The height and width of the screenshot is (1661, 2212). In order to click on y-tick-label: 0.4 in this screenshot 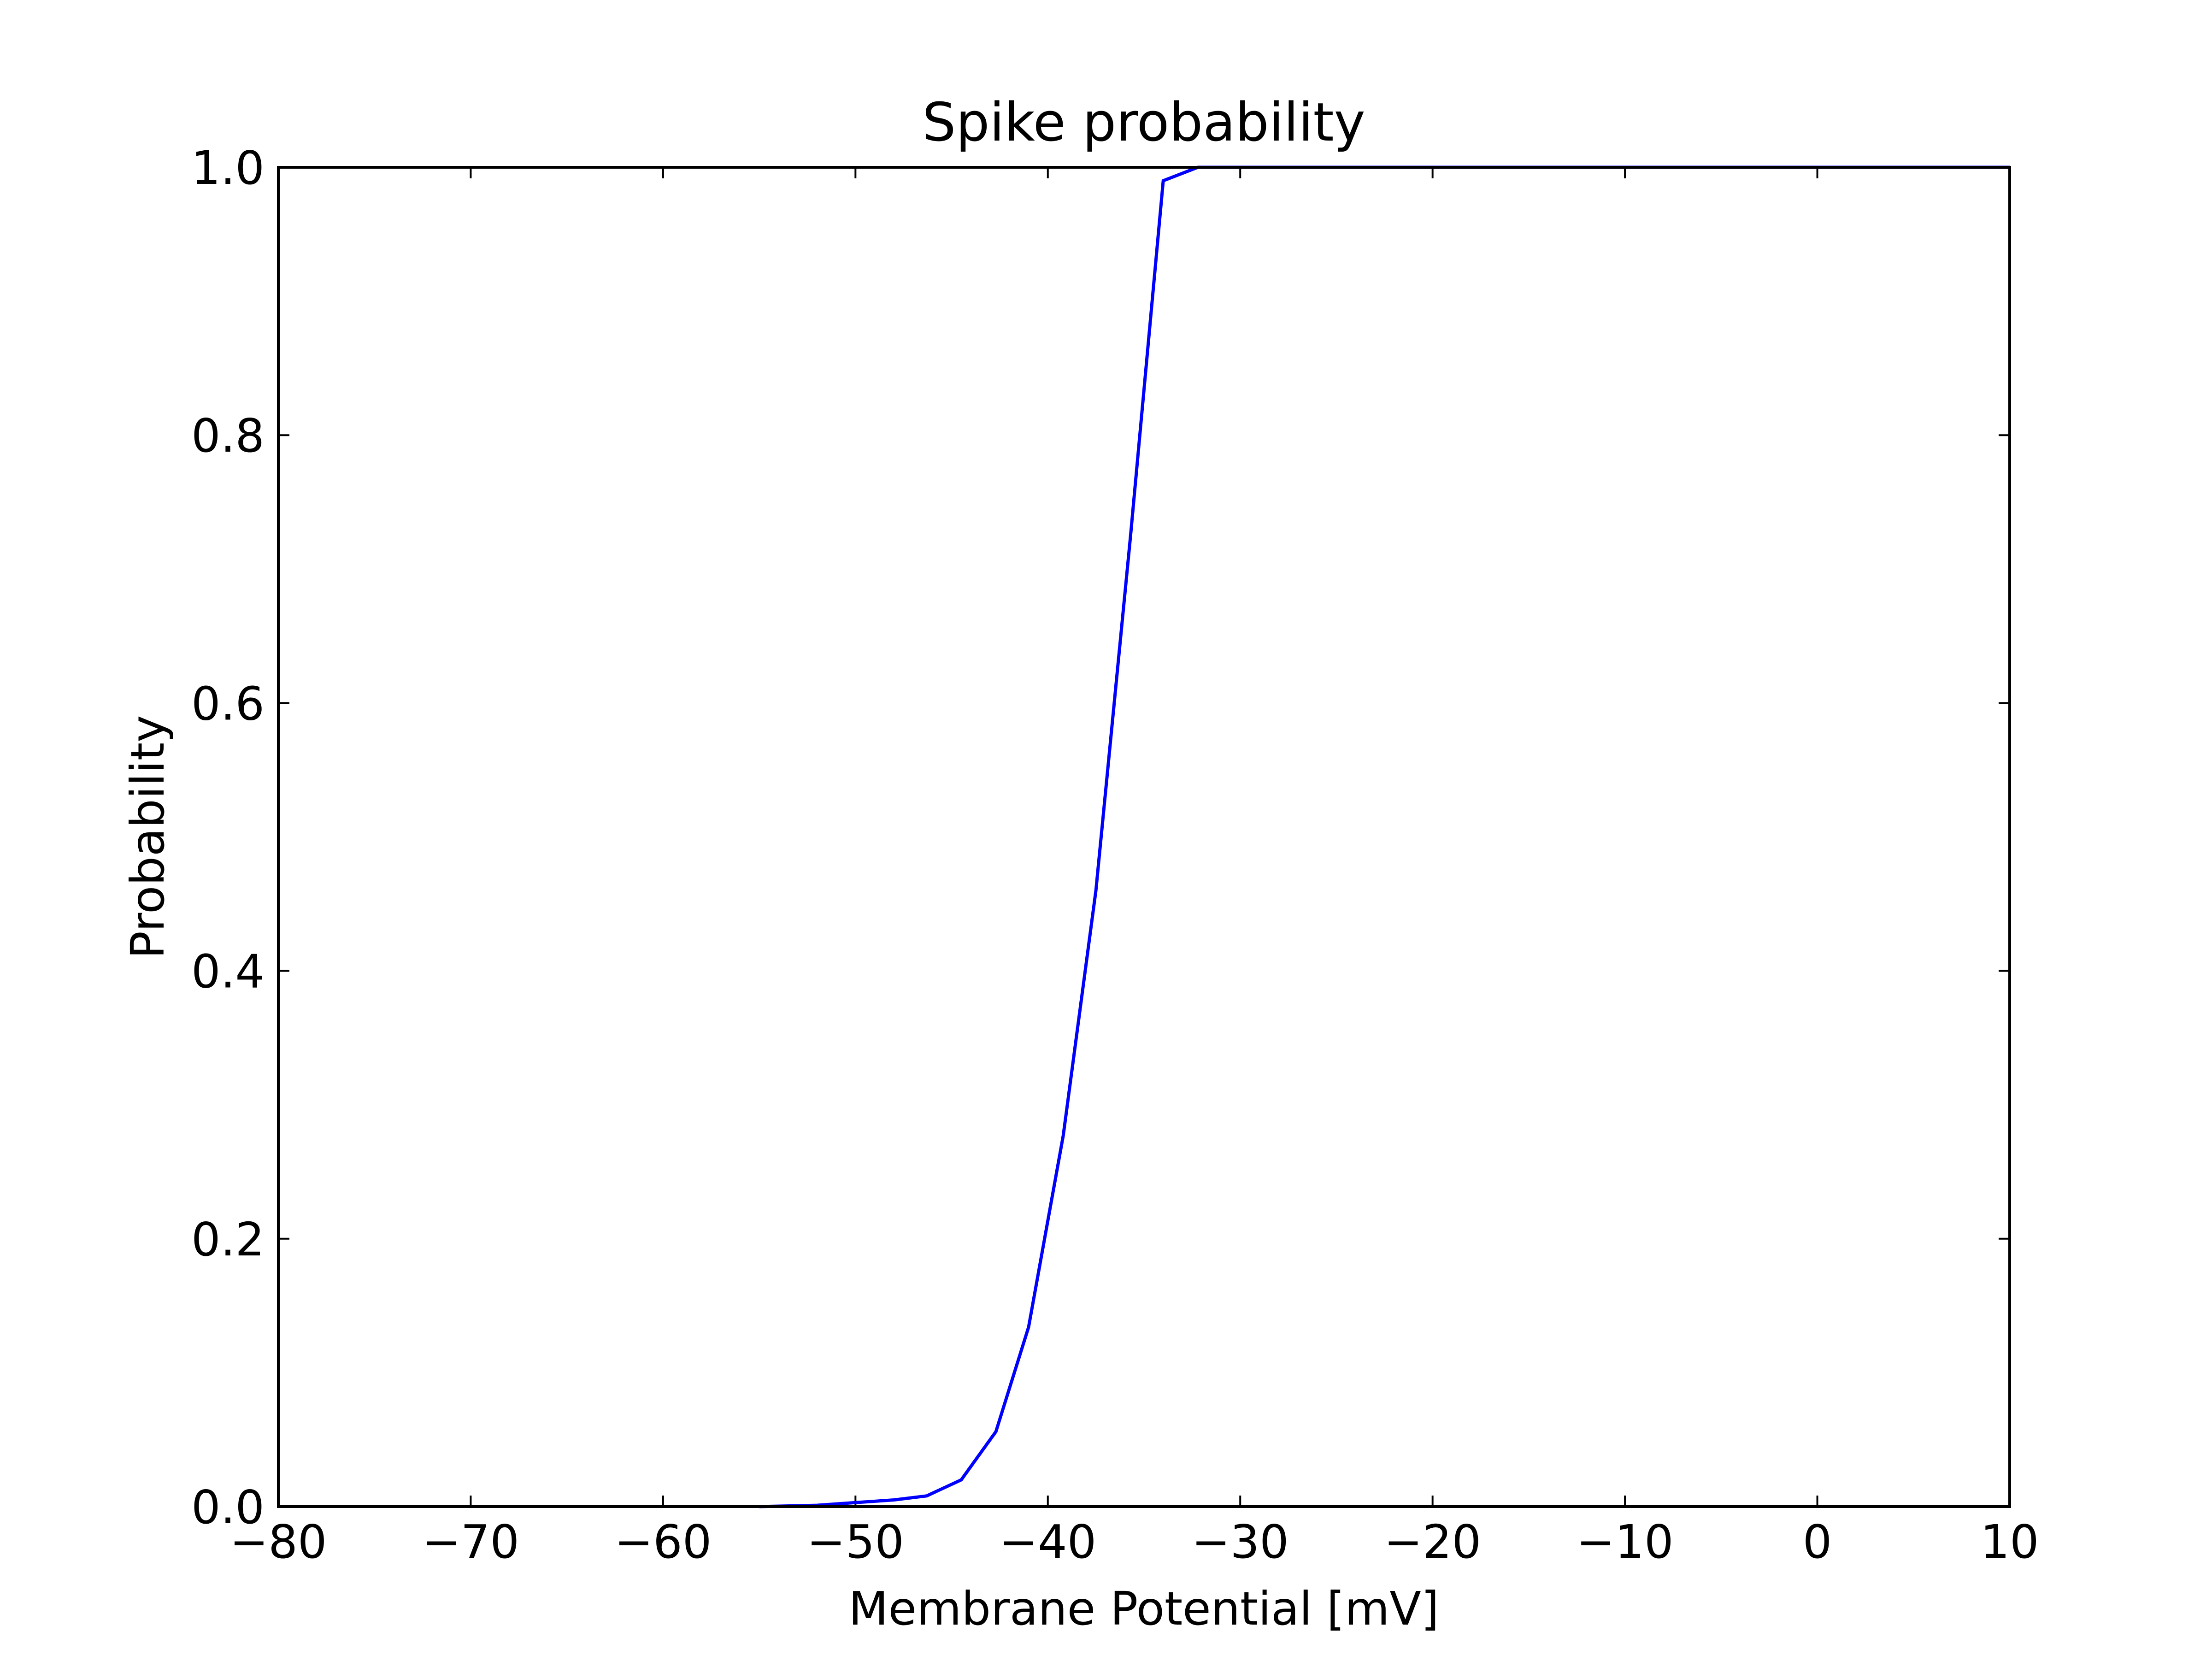, I will do `click(228, 972)`.